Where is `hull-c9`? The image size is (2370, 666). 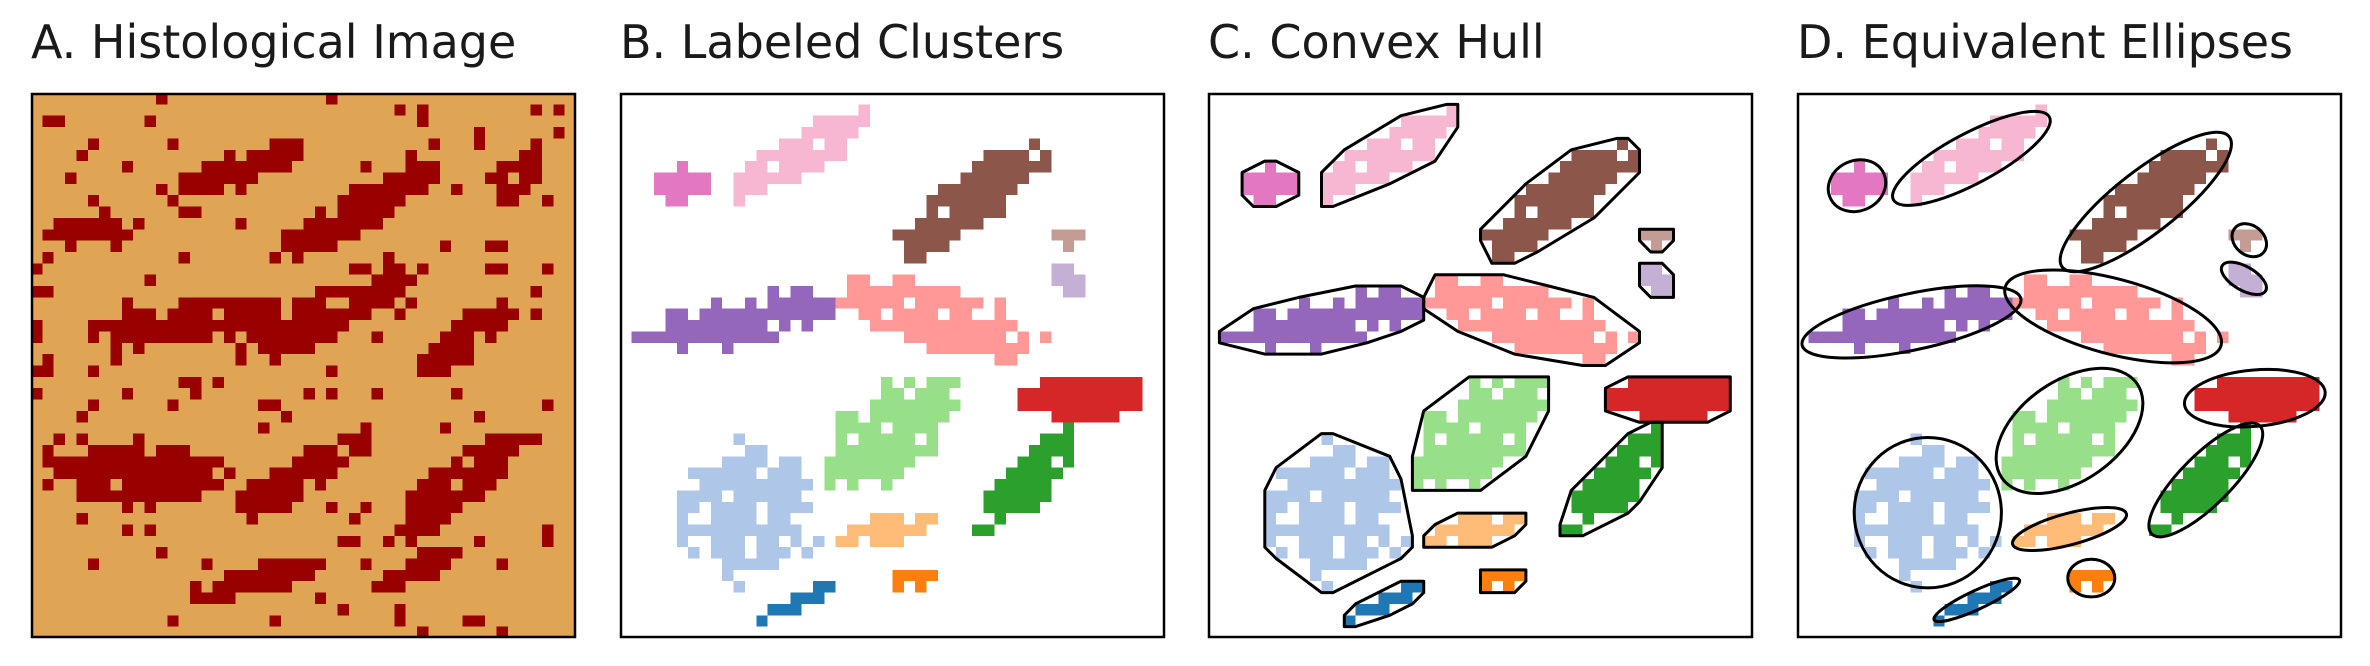
hull-c9 is located at coordinates (1611, 479).